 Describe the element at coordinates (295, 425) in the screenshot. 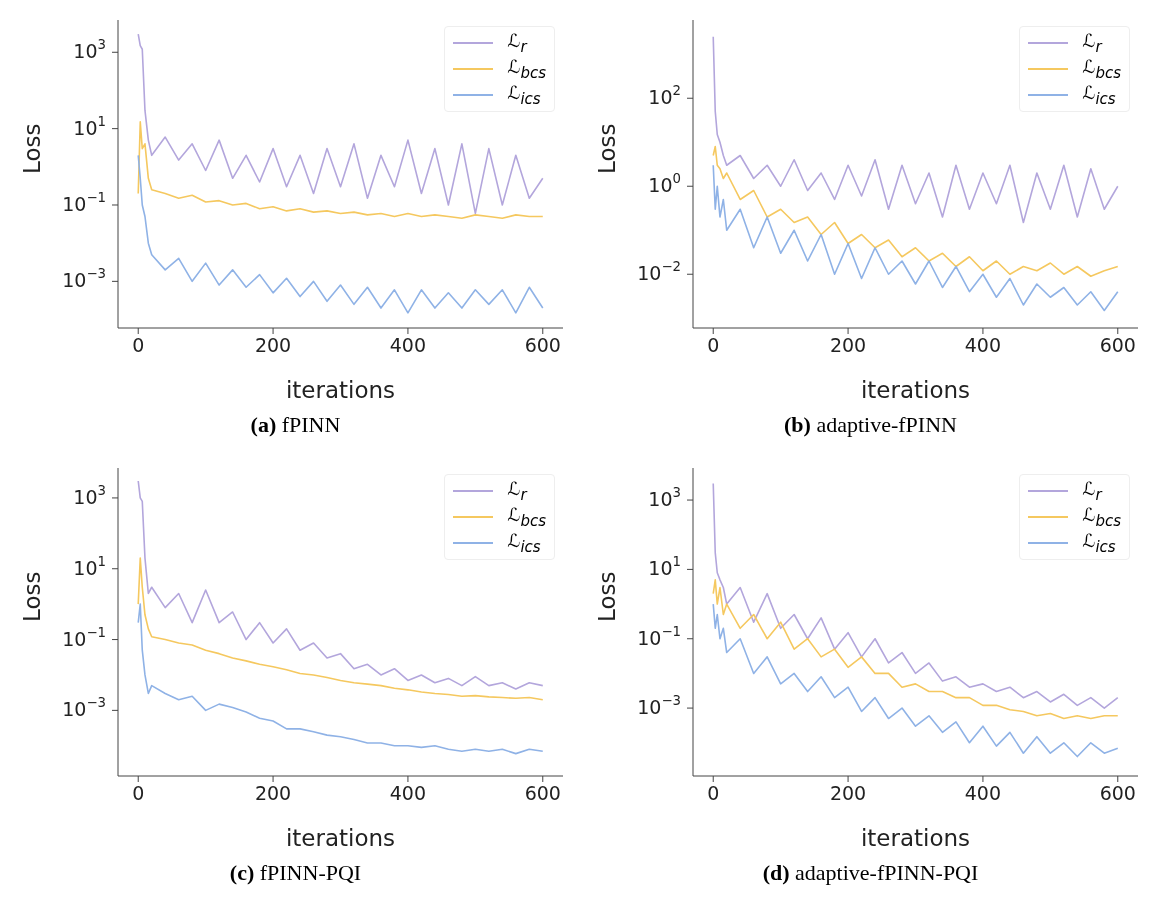

I see `text: (a) fPINN` at that location.